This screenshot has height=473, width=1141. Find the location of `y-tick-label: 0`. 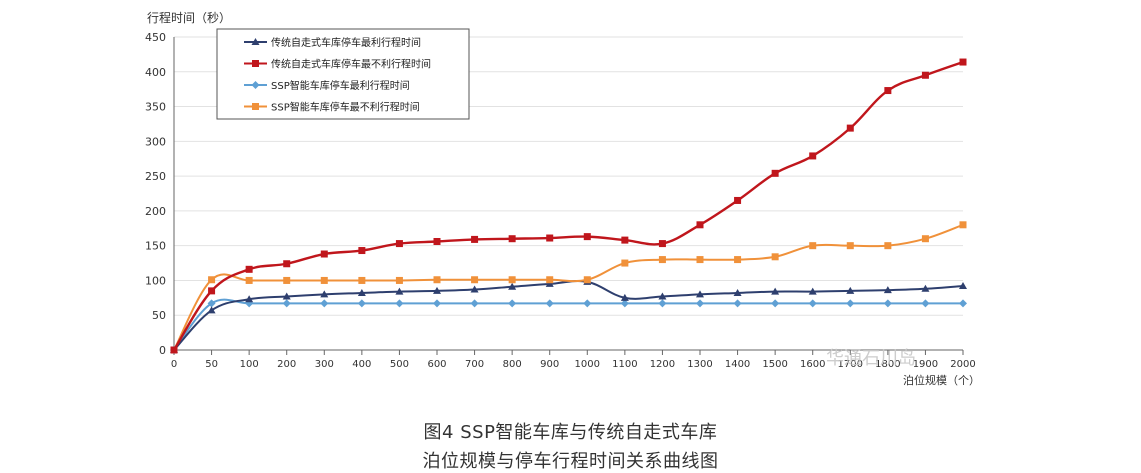

y-tick-label: 0 is located at coordinates (162, 350).